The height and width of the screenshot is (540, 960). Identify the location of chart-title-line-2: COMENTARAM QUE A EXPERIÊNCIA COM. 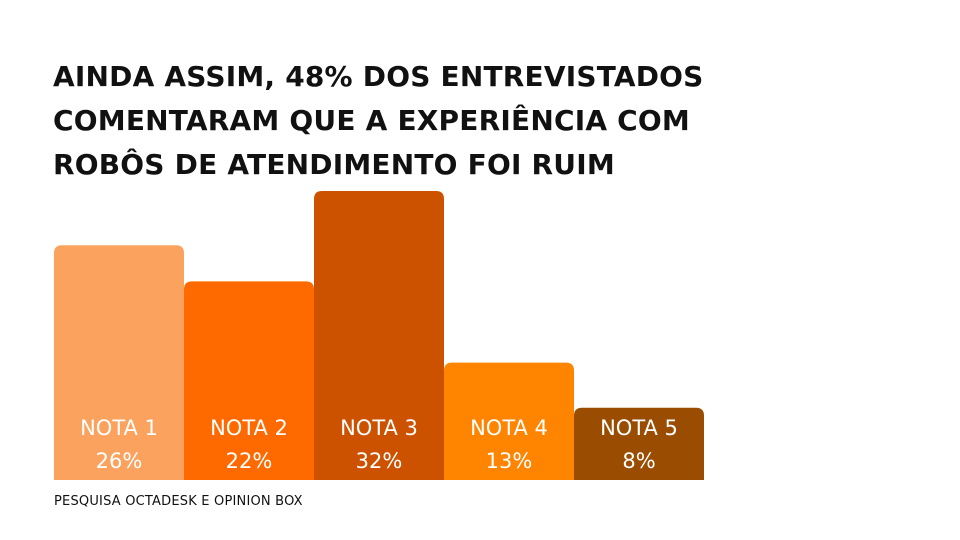
(371, 120).